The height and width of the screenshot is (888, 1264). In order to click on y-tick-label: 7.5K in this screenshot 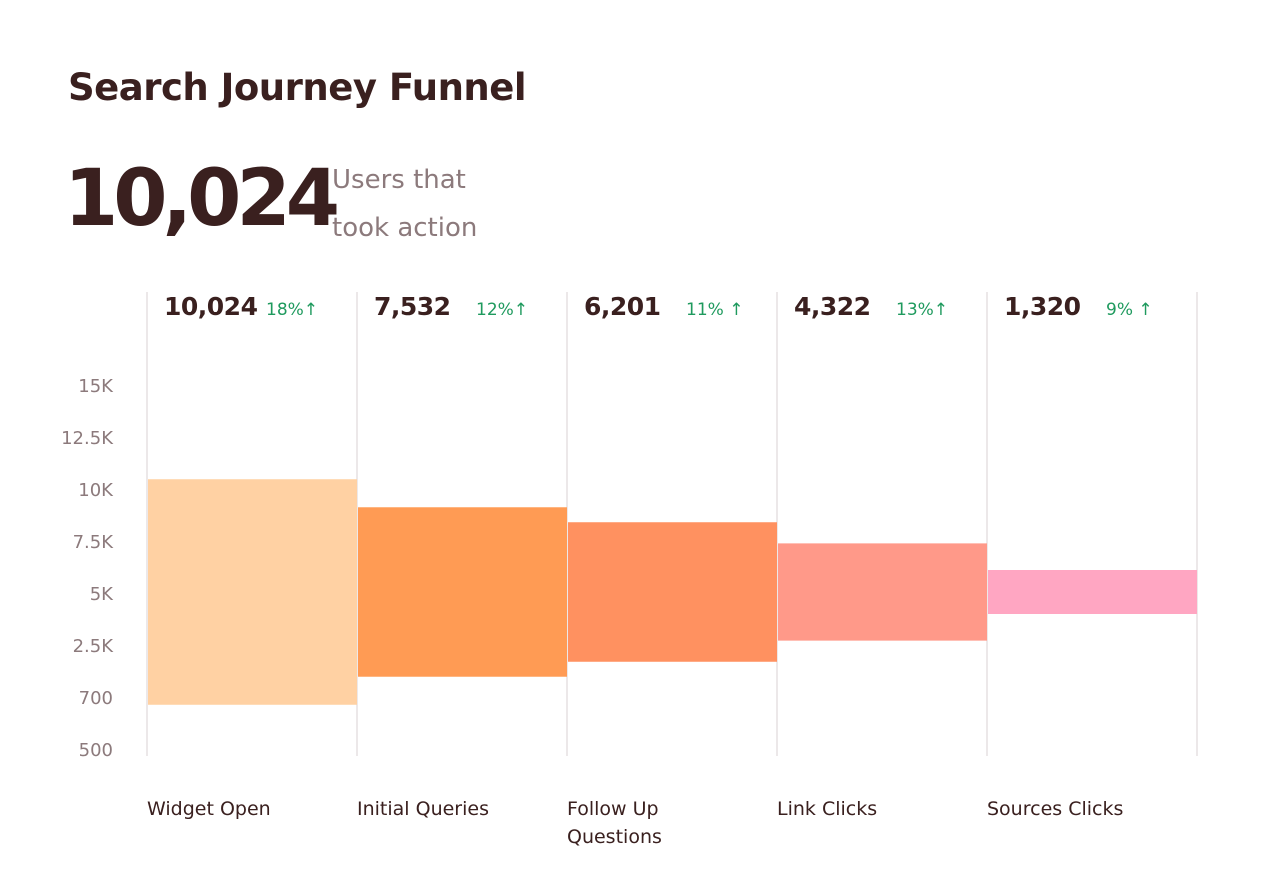, I will do `click(94, 542)`.